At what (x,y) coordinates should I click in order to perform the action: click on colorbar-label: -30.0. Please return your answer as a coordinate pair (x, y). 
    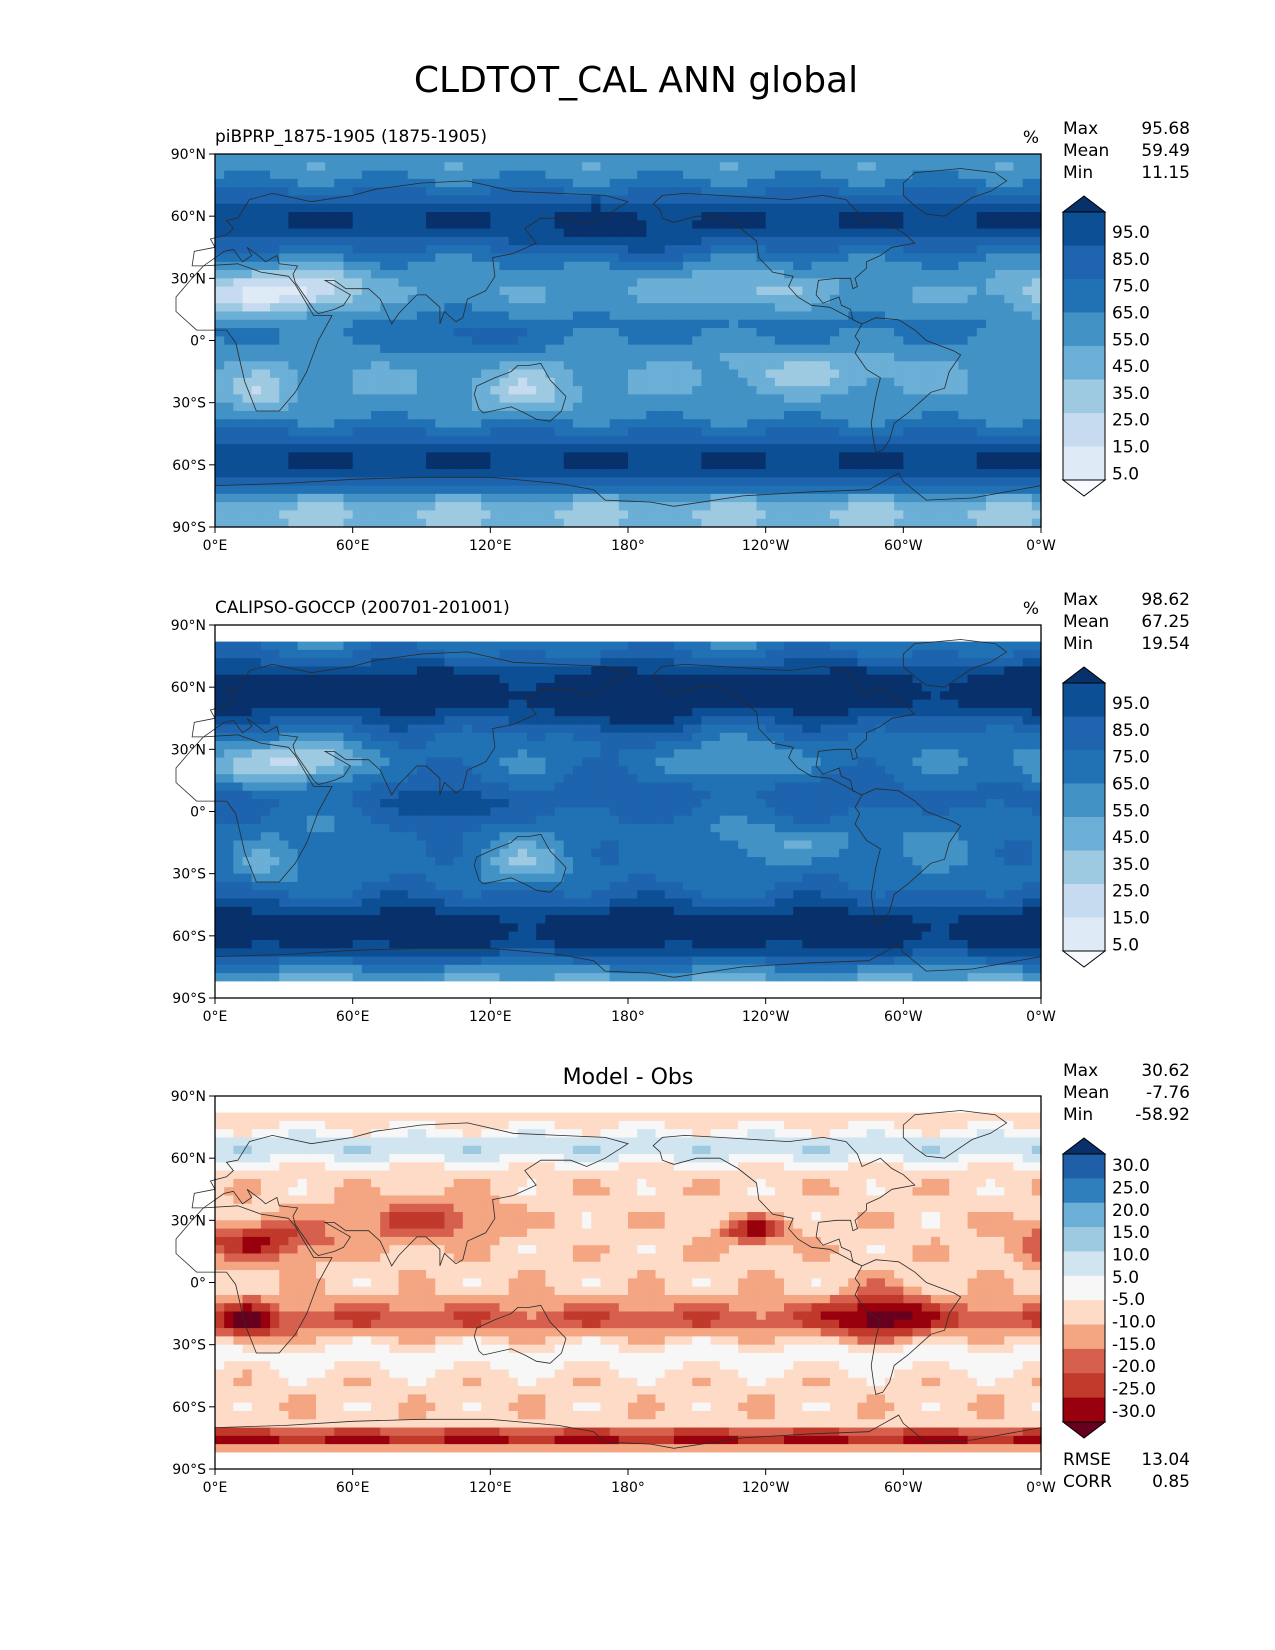
    Looking at the image, I should click on (1134, 1412).